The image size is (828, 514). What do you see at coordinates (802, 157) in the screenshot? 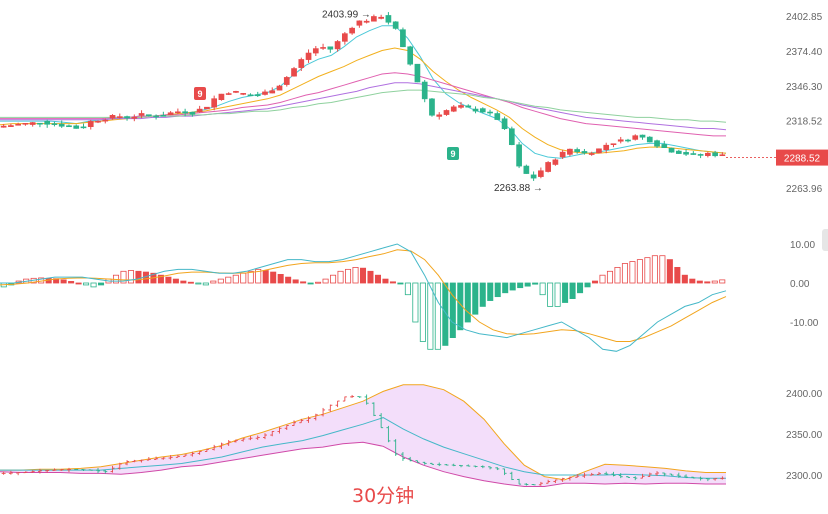
I see `current-price-tag` at bounding box center [802, 157].